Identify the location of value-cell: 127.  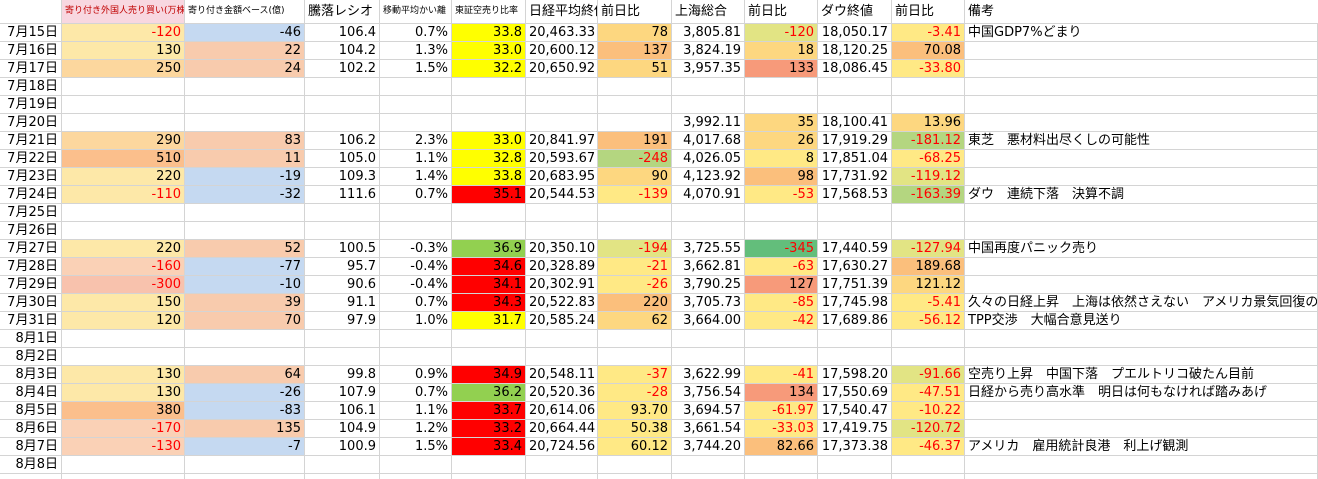
(781, 285).